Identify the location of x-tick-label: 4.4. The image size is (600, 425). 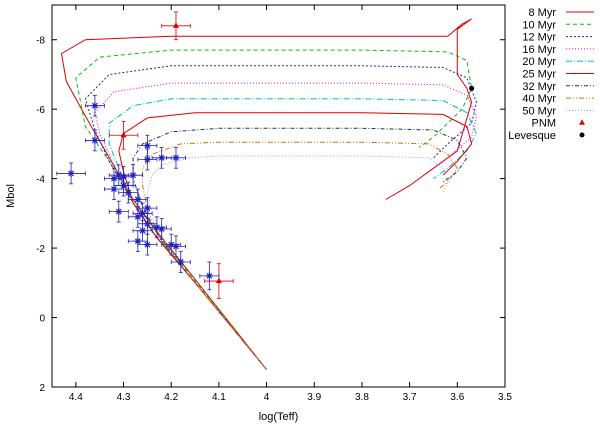
(76, 397).